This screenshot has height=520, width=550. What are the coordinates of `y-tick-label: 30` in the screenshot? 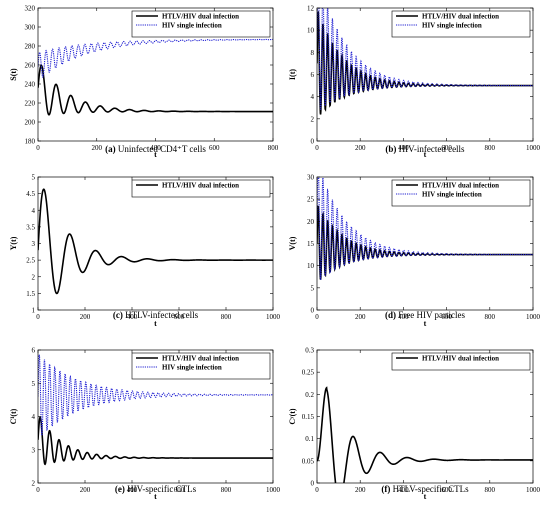 It's located at (311, 178).